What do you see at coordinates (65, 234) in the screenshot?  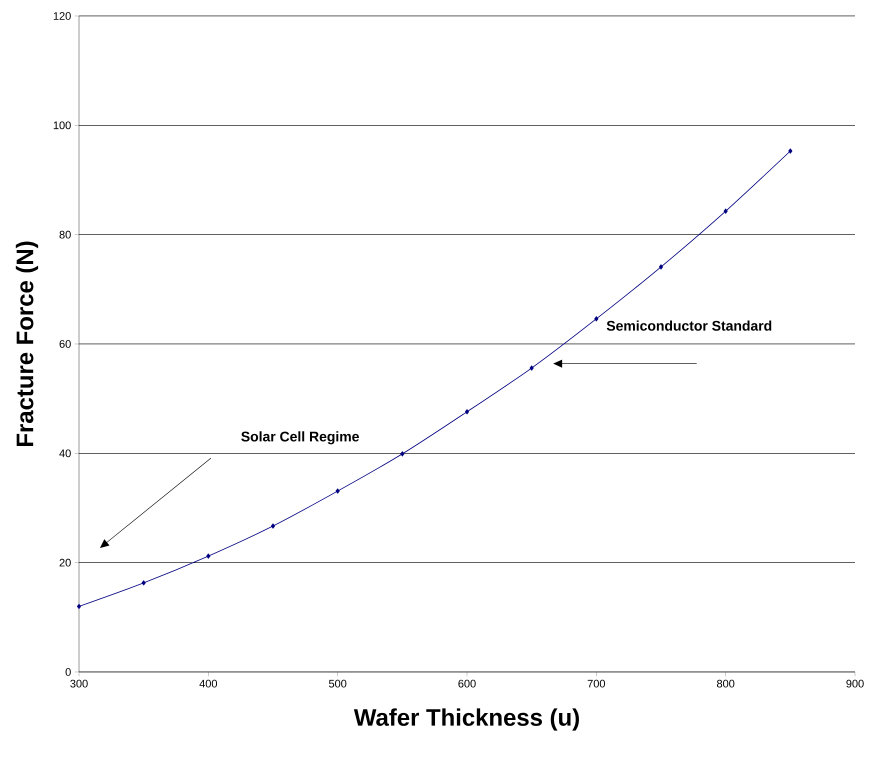 I see `y-tick-label: 80` at bounding box center [65, 234].